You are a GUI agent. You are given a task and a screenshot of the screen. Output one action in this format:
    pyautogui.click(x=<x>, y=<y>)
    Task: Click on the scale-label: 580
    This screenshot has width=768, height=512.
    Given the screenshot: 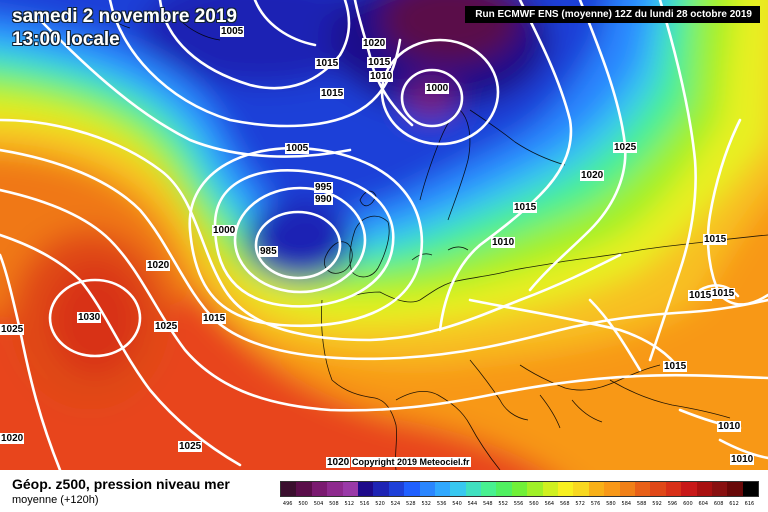 What is the action you would take?
    pyautogui.click(x=611, y=504)
    